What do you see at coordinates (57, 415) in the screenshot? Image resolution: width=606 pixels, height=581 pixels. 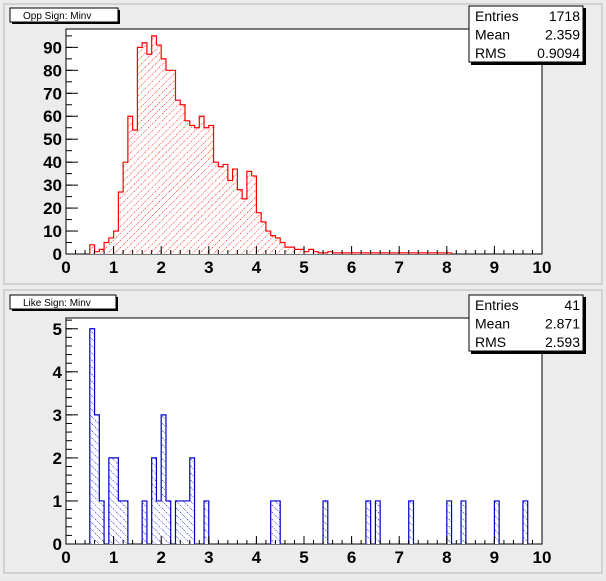 I see `y-tick-label: 3` at bounding box center [57, 415].